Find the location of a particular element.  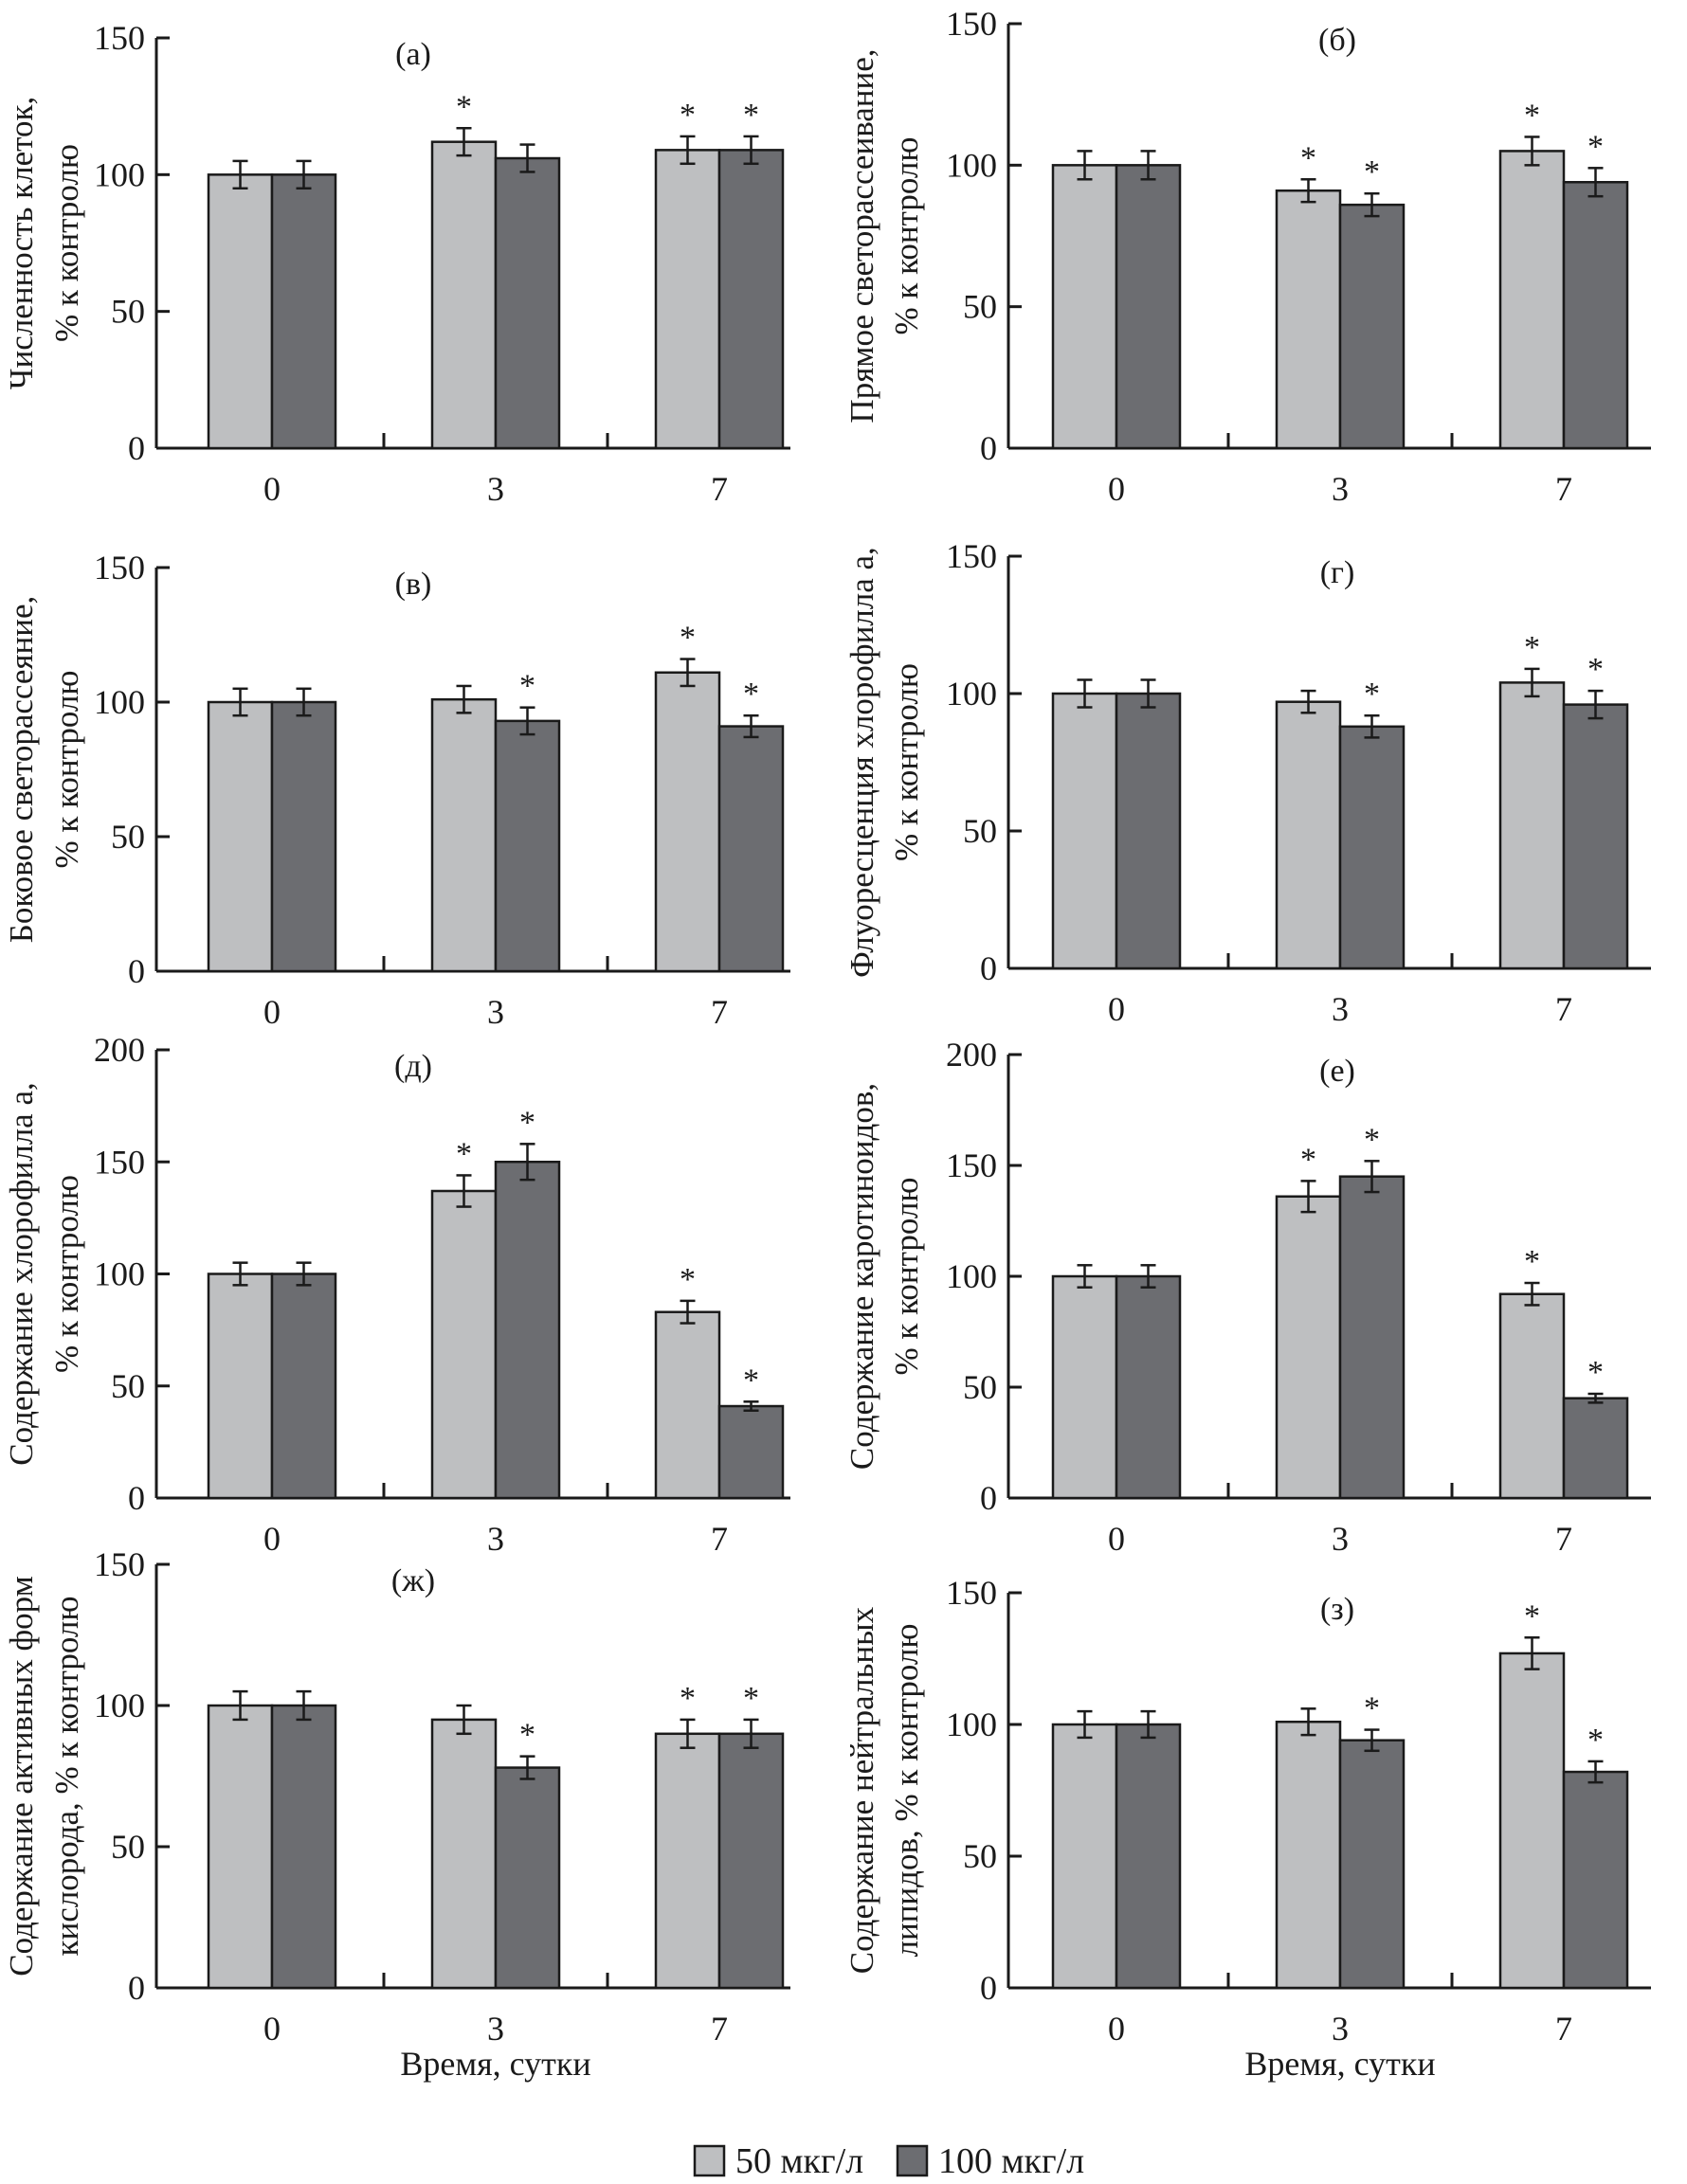

y-axis-label: Содержание каротиноидов, is located at coordinates (862, 1276).